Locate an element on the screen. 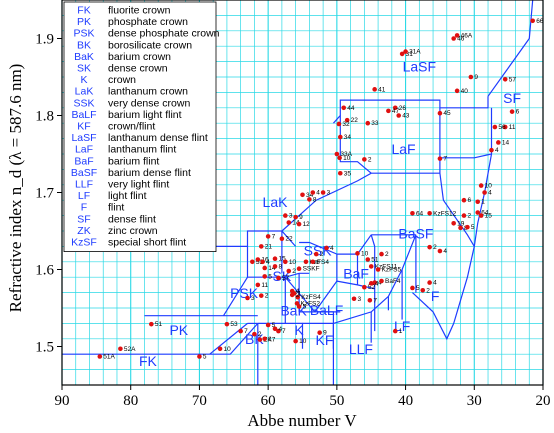 Image resolution: width=554 pixels, height=433 pixels. legend-abbr: BaLF is located at coordinates (83, 115).